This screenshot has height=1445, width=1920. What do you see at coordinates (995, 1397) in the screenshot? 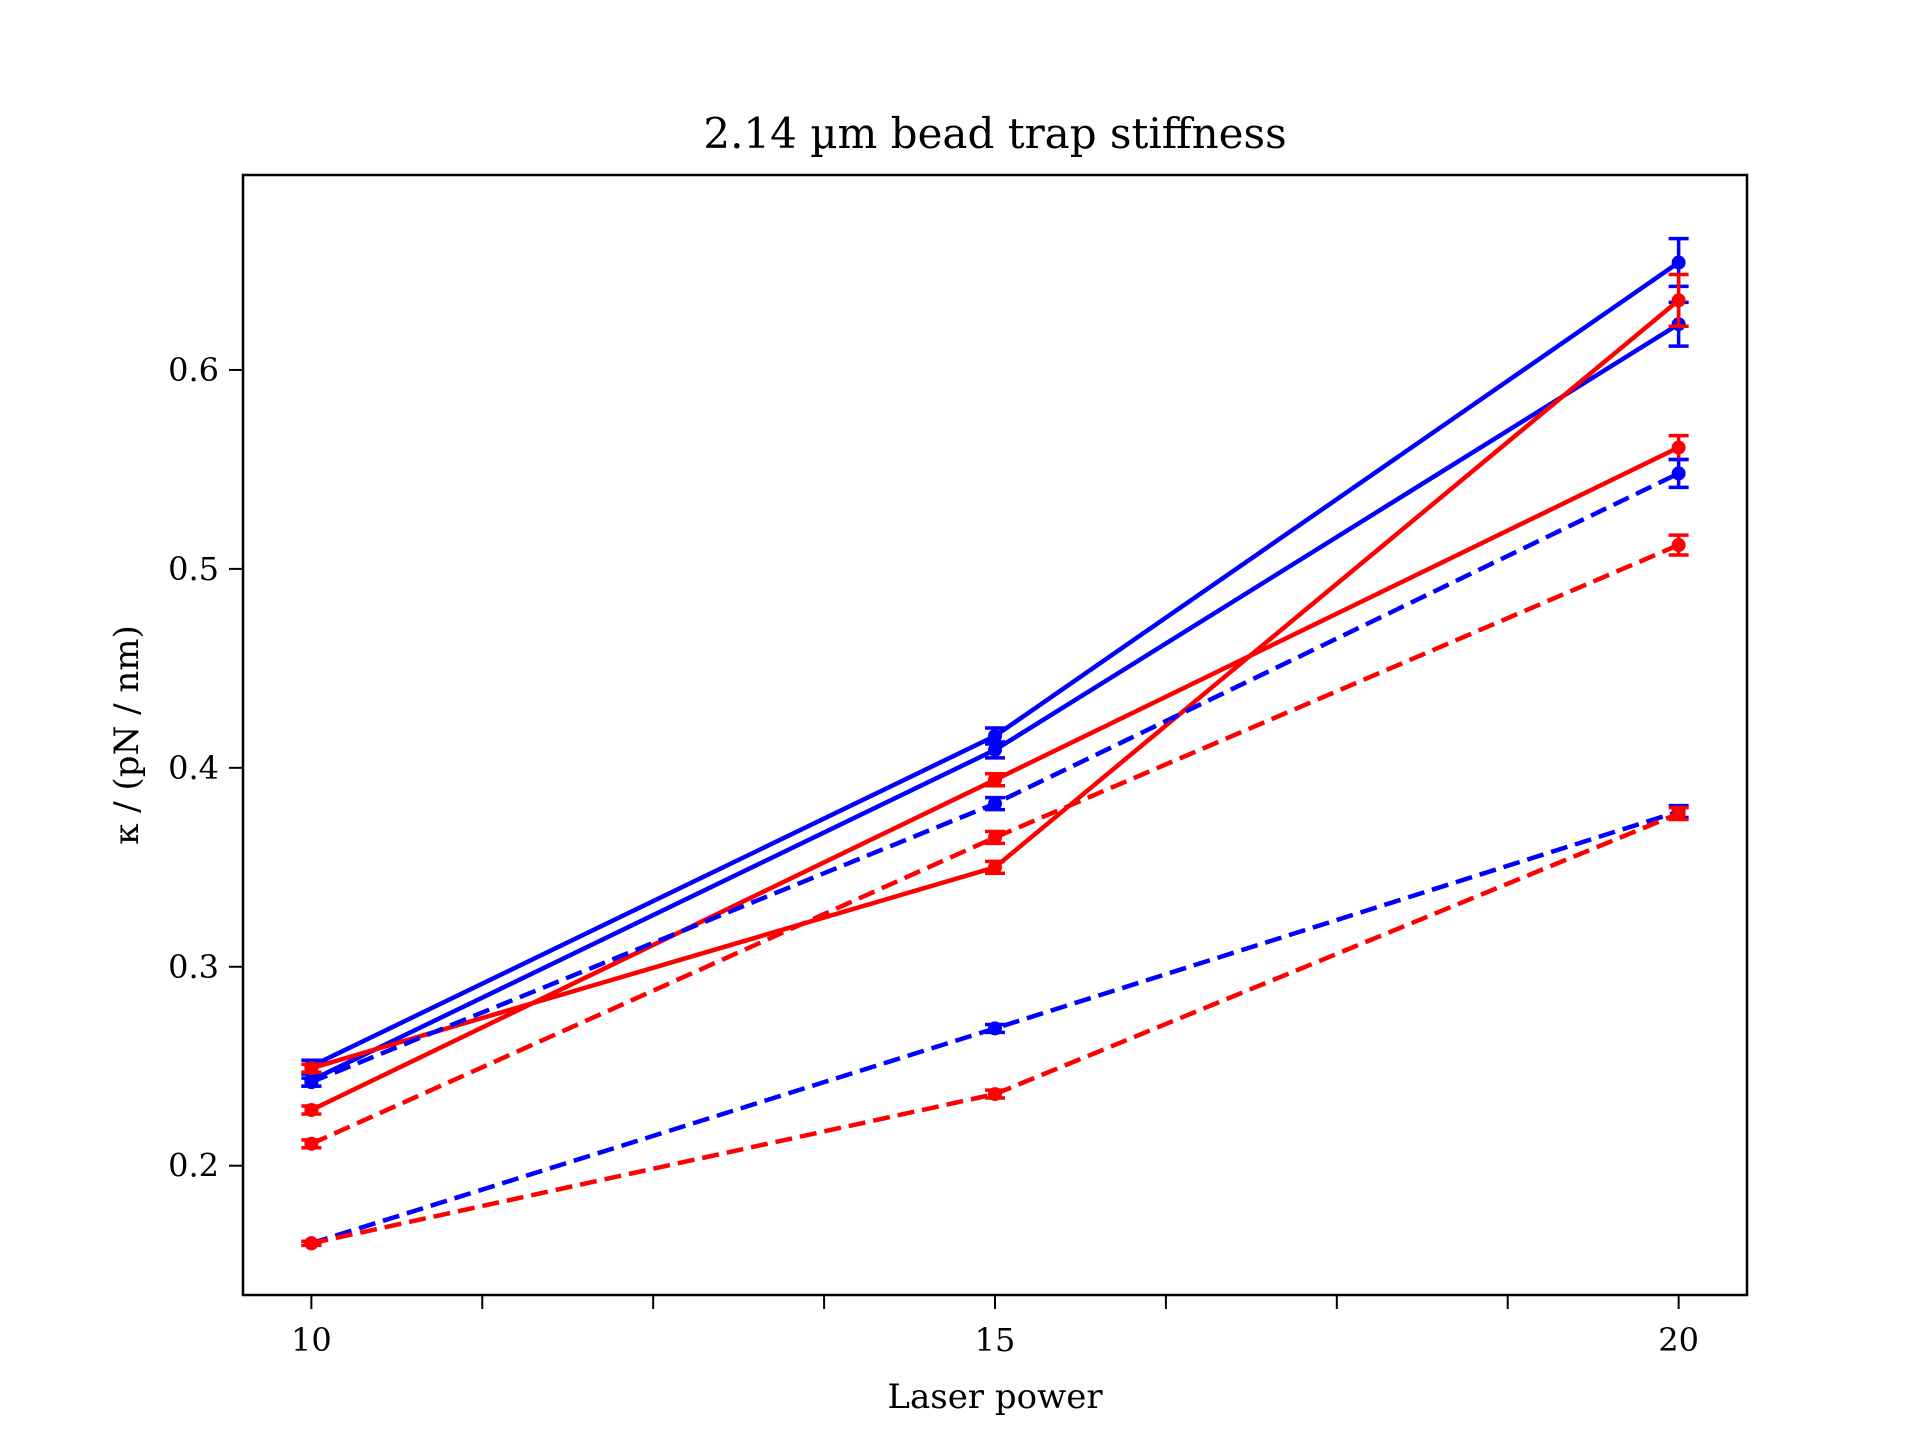
I see `x-axis-label: Laser power` at bounding box center [995, 1397].